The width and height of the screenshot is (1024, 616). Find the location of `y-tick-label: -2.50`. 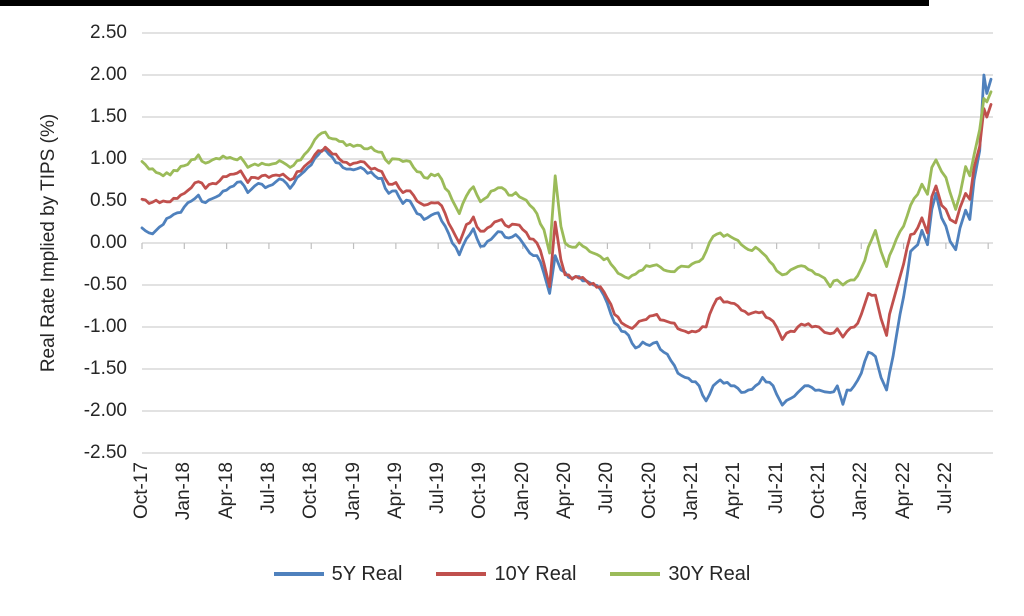

y-tick-label: -2.50 is located at coordinates (105, 452).